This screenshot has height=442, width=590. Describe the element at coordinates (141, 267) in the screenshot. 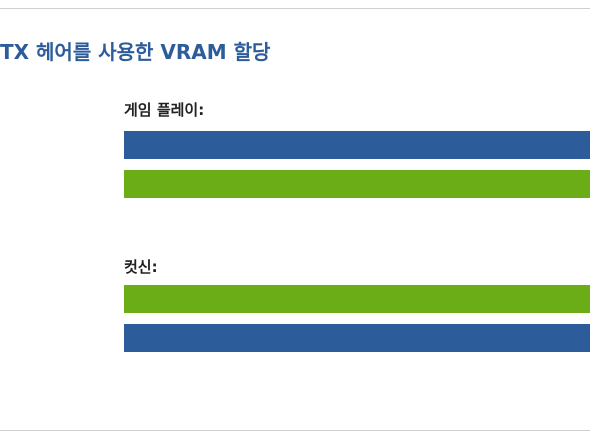

I see `section-label: 컷신:` at that location.